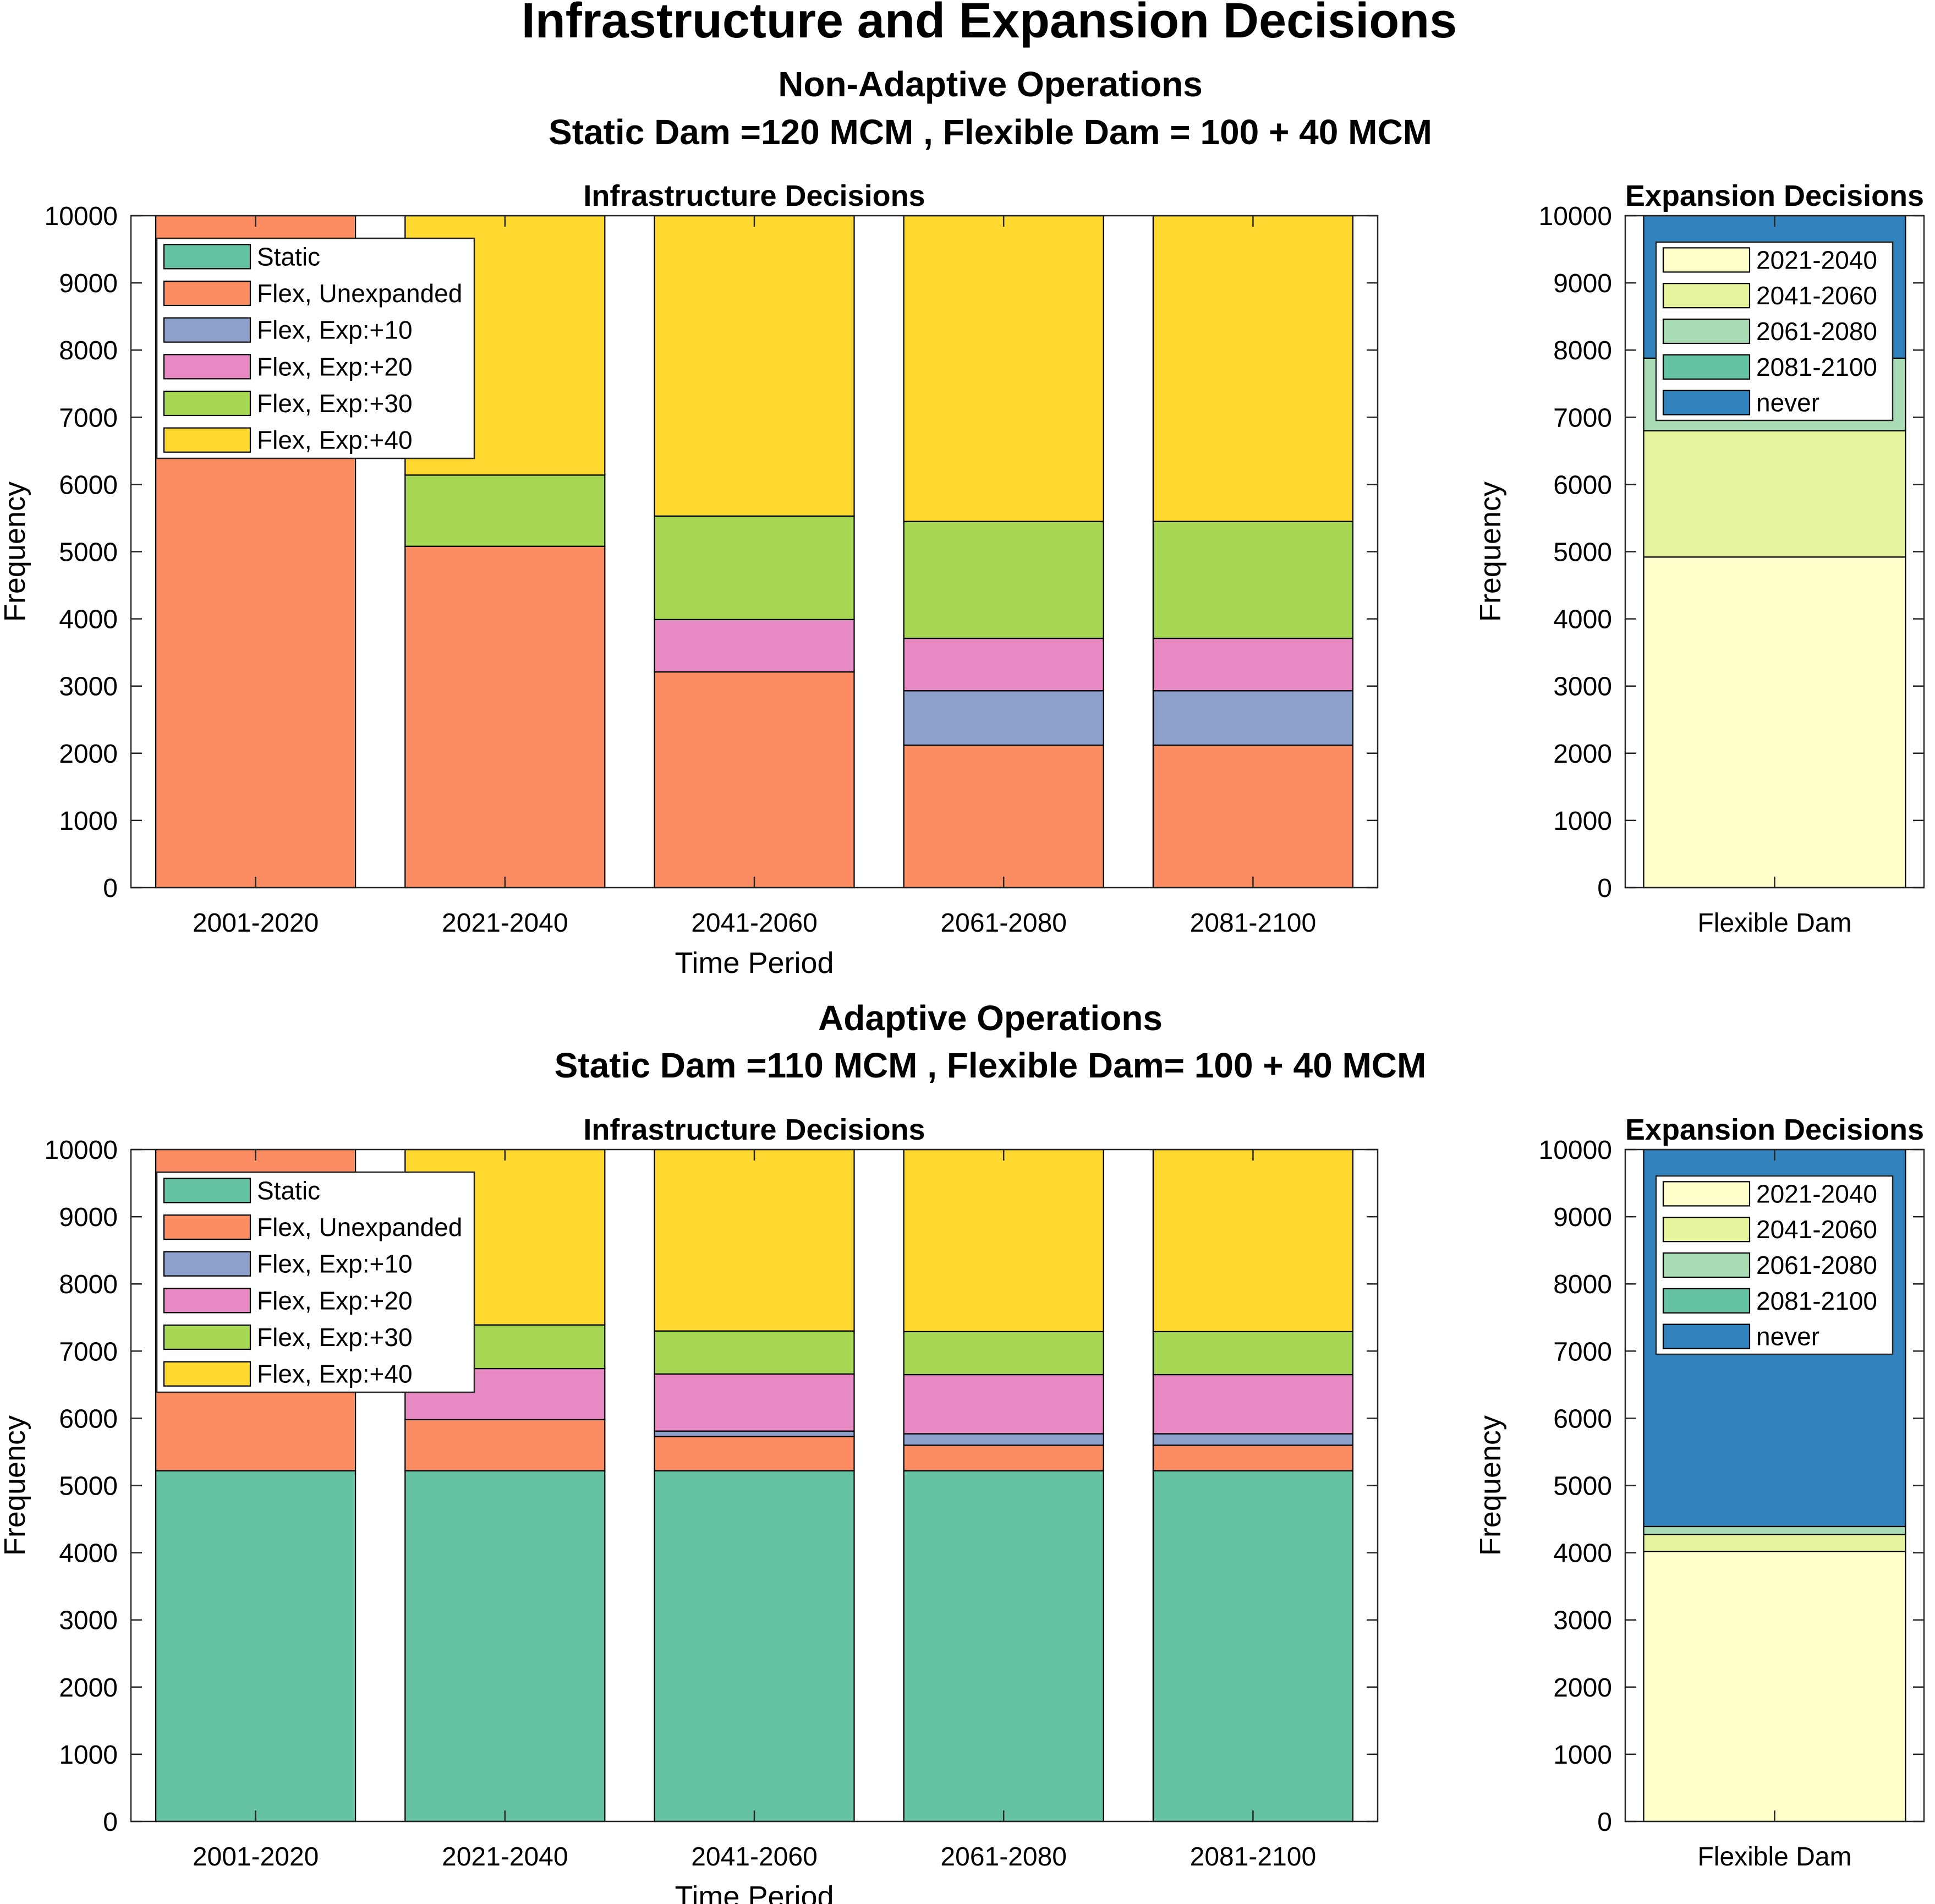 The image size is (1935, 1904). What do you see at coordinates (335, 403) in the screenshot?
I see `legend-label-flex-exp-30: Flex, Exp:+30` at bounding box center [335, 403].